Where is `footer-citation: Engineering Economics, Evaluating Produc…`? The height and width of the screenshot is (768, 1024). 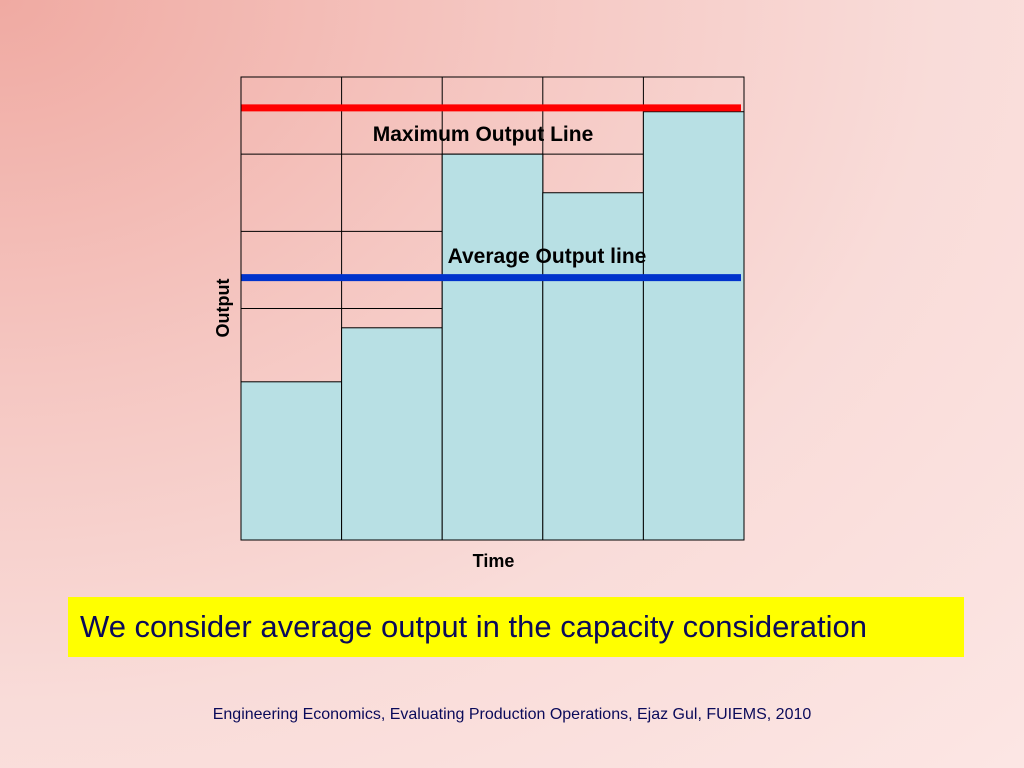 footer-citation: Engineering Economics, Evaluating Produc… is located at coordinates (512, 714).